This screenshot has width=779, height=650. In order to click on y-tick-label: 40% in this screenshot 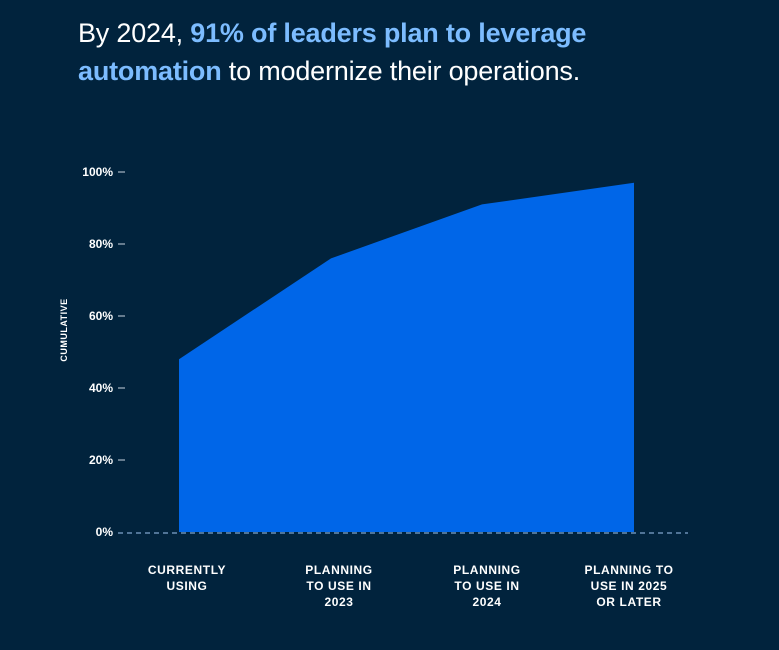, I will do `click(101, 388)`.